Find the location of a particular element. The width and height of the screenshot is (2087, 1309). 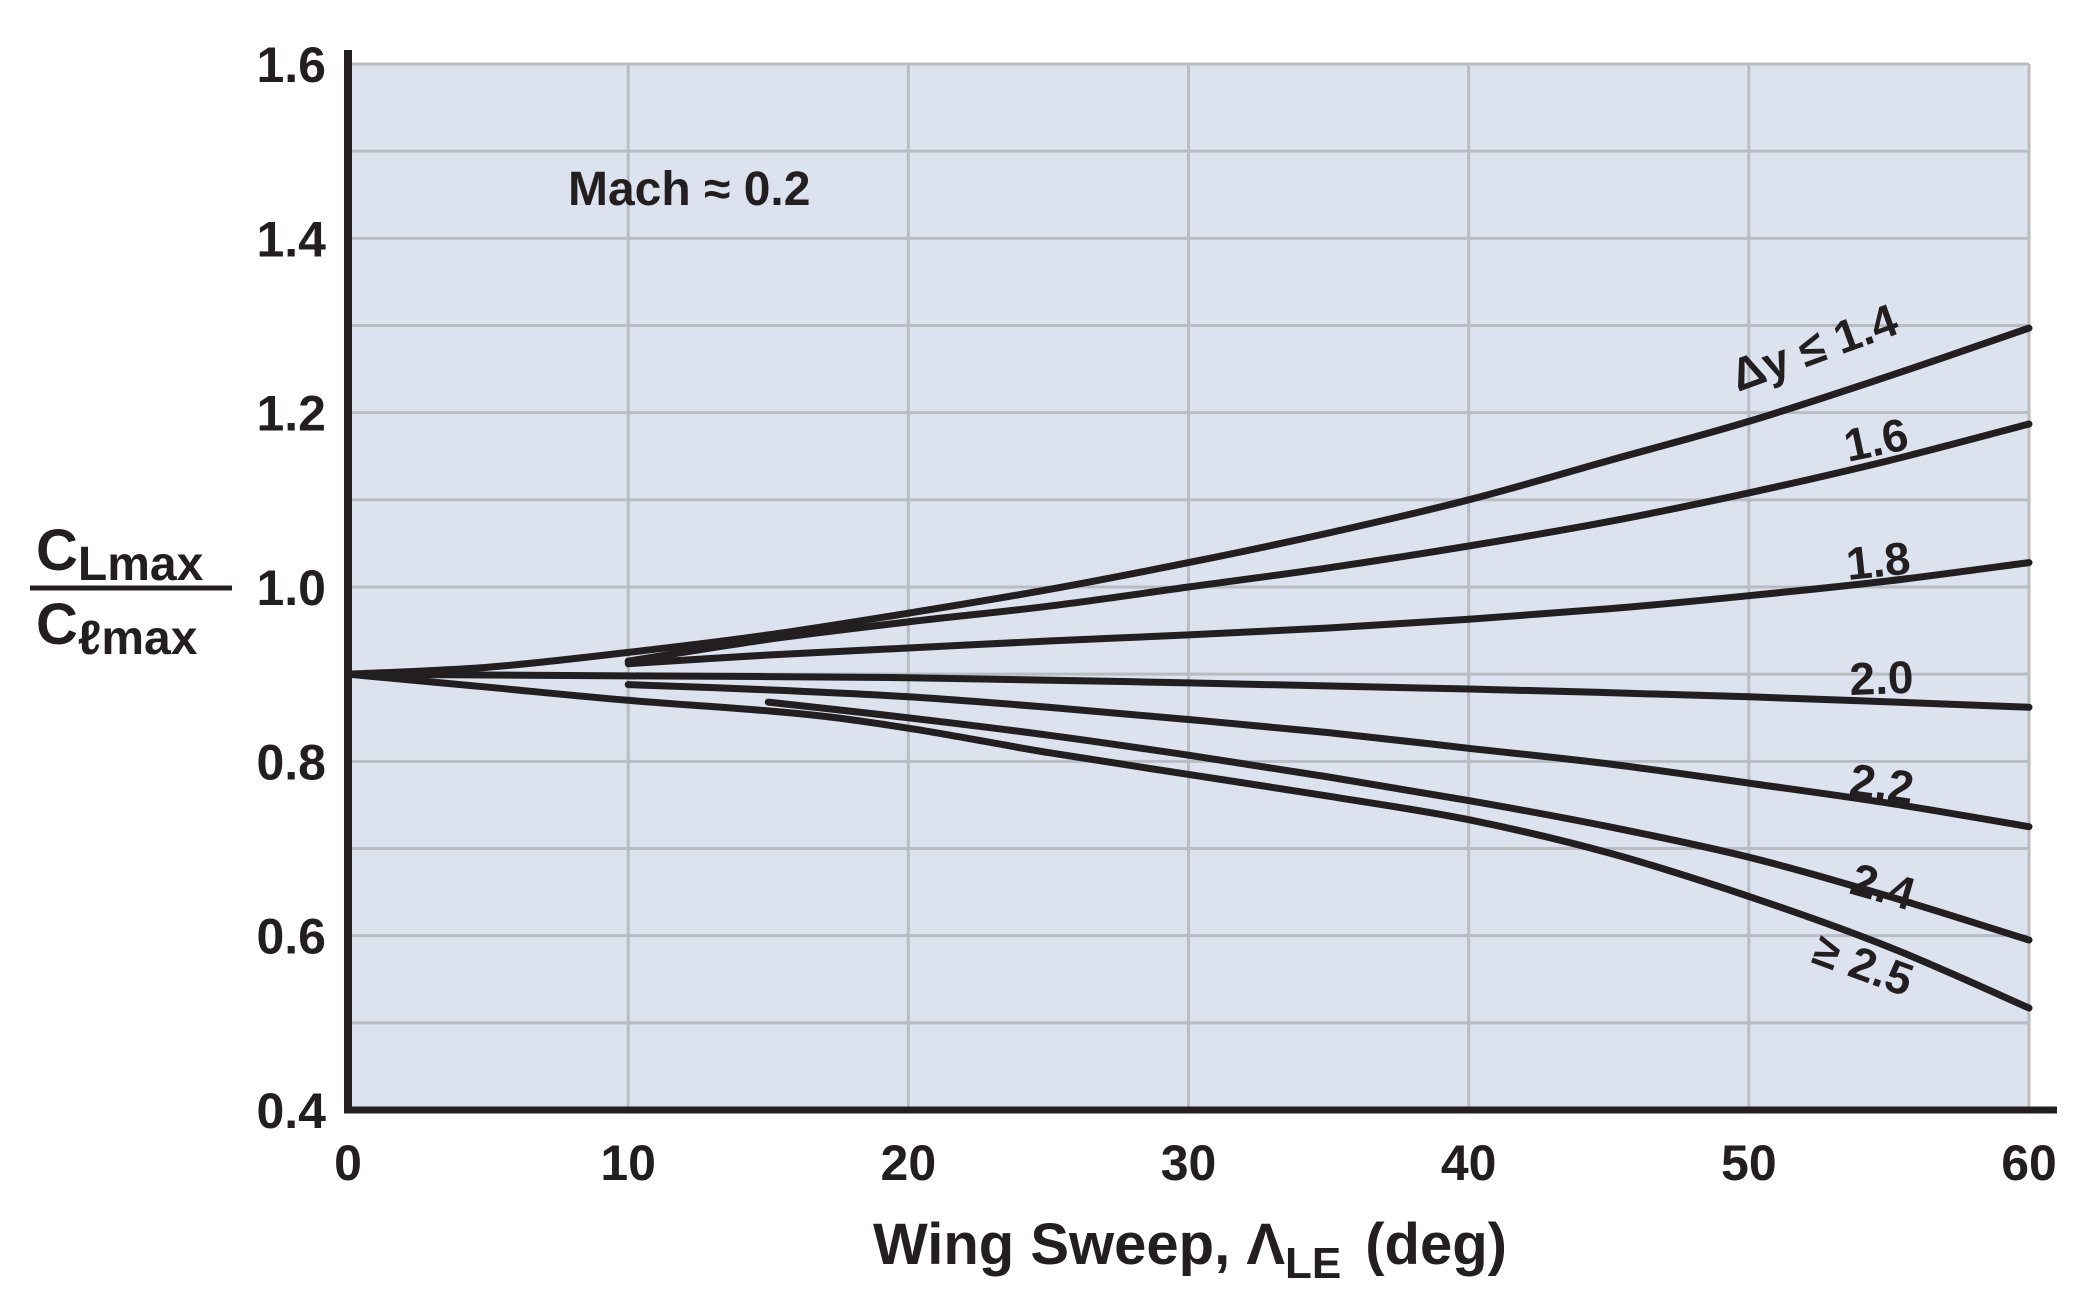

y-axis-title-numerator: CLmax is located at coordinates (120, 554).